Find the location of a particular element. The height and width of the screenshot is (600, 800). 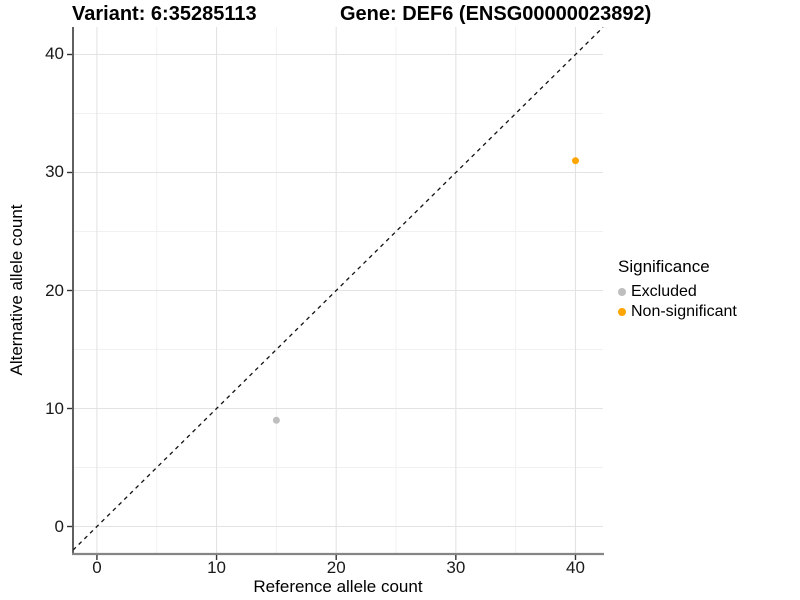

y-tick-label: 20 is located at coordinates (54, 290).